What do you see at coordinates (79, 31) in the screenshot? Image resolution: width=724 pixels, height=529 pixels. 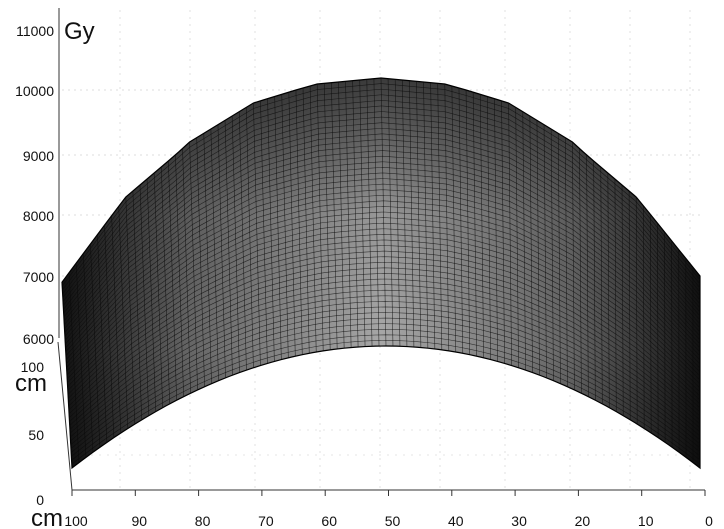 I see `z-axis-label: Gy` at bounding box center [79, 31].